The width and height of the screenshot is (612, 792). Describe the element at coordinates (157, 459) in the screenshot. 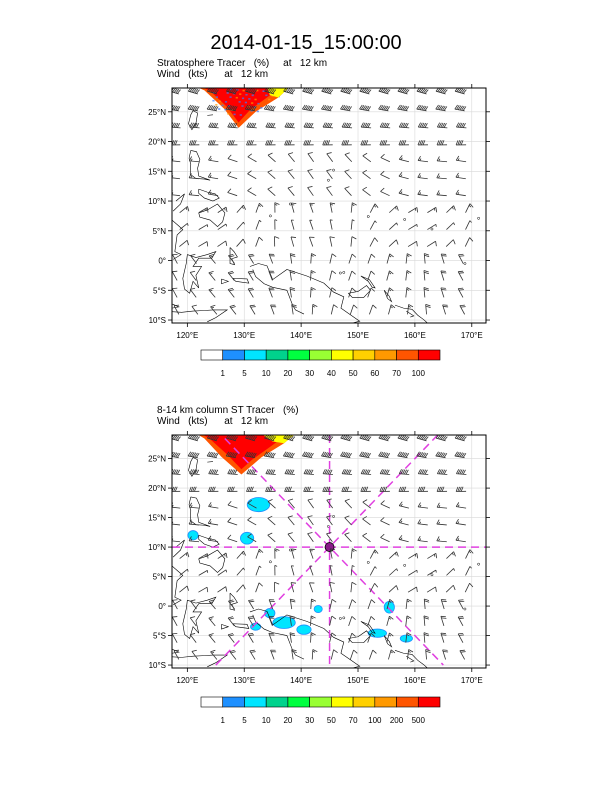

I see `lat-tick-label: 25°N` at that location.